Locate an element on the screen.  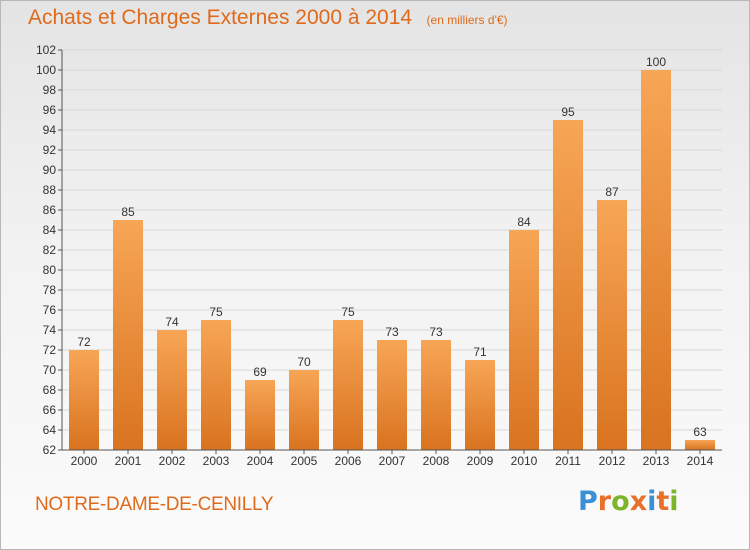
y-tick-label: 62 is located at coordinates (50, 450).